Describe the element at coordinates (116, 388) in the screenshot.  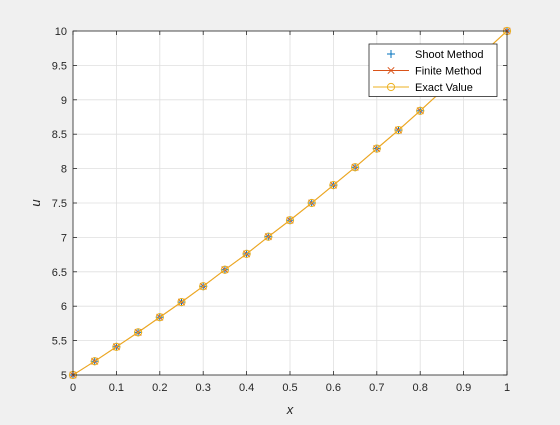
I see `x-tick-label: 0.1` at that location.